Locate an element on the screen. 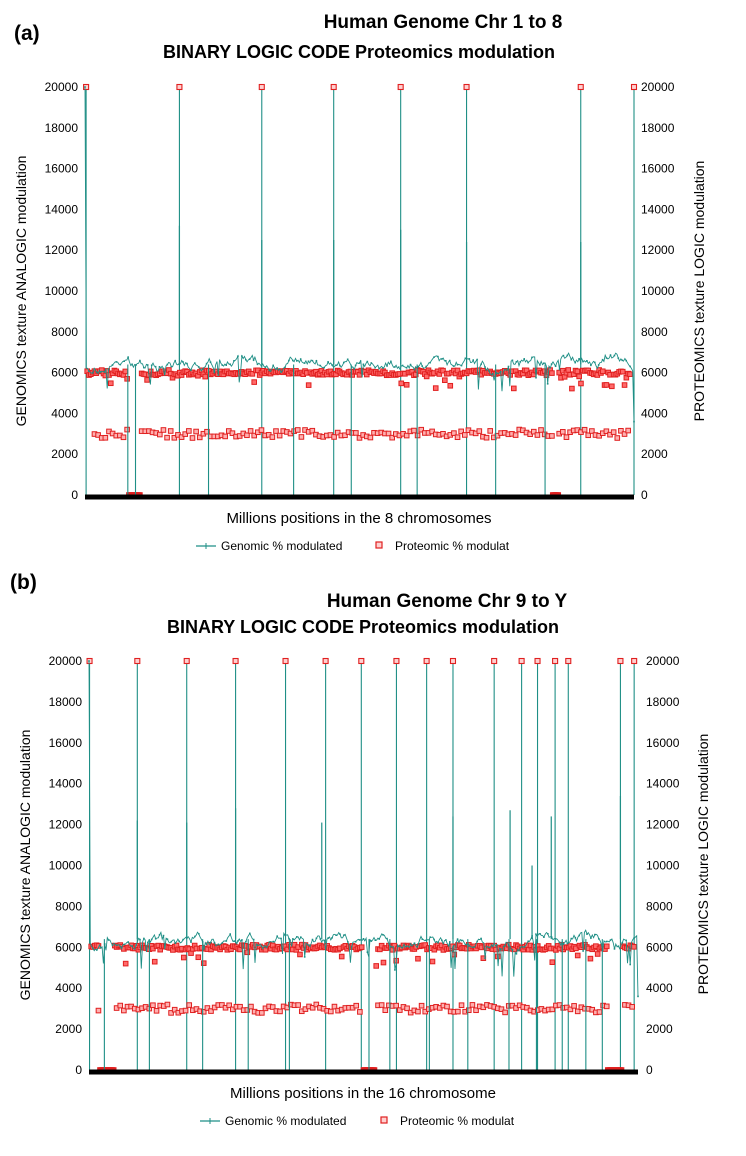  chart-a-ytick-left: 4000 is located at coordinates (64, 413).